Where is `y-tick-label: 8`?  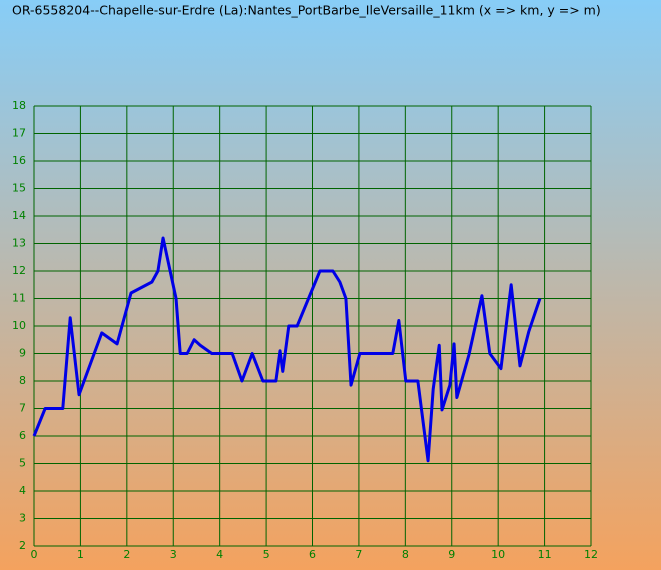
y-tick-label: 8 is located at coordinates (22, 380).